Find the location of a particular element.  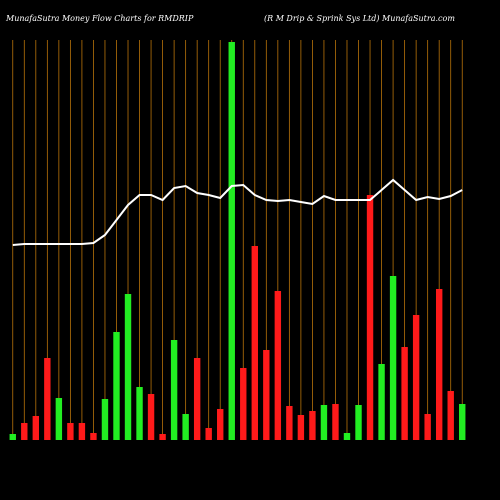

money-flow-line is located at coordinates (237, 212).